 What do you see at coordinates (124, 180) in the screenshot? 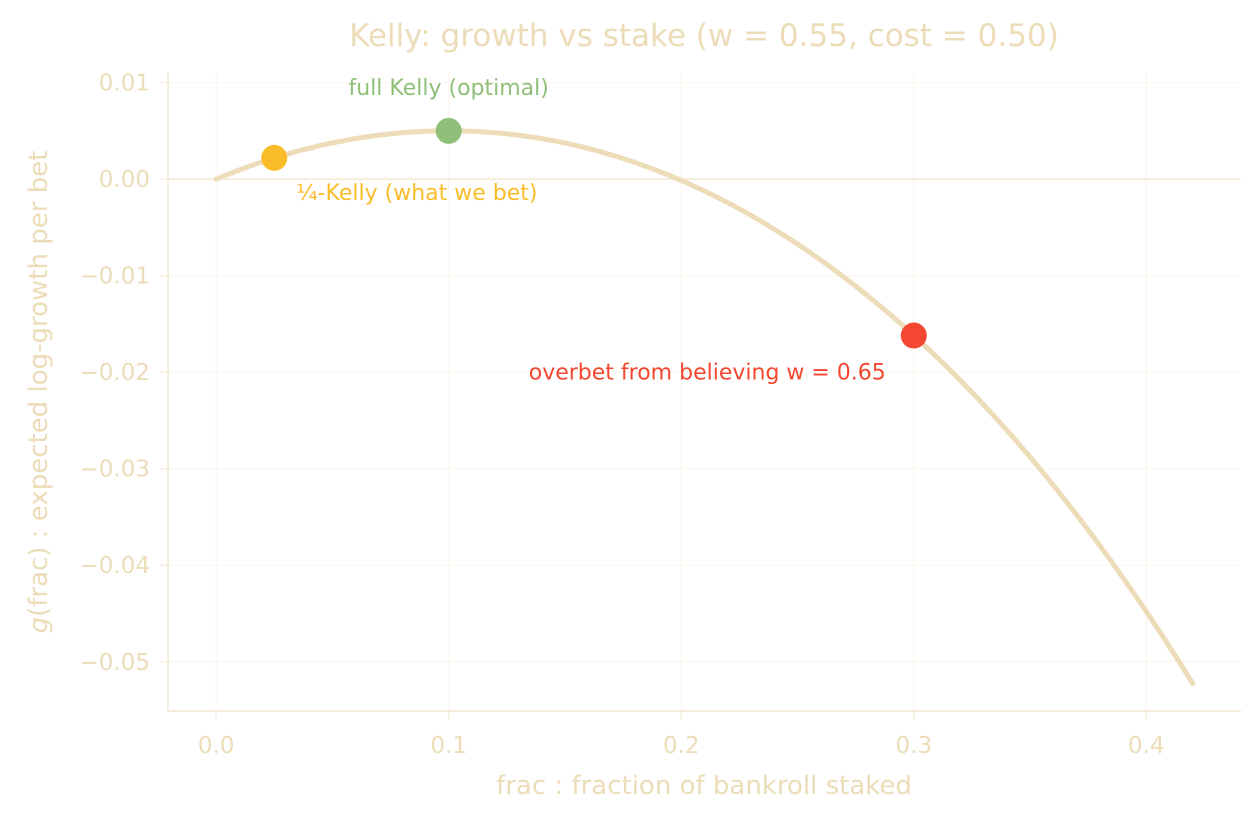
I see `y-tick-label: 0.00` at bounding box center [124, 180].